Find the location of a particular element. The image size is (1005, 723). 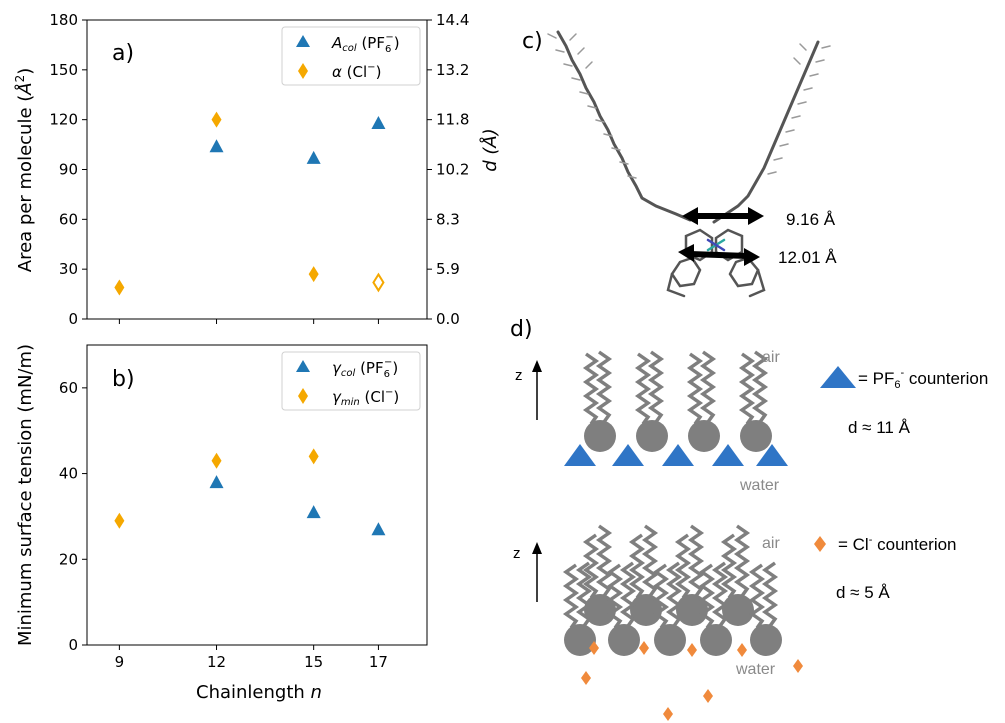

legend-a-series-1: Acol (PF6−) is located at coordinates (365, 43).